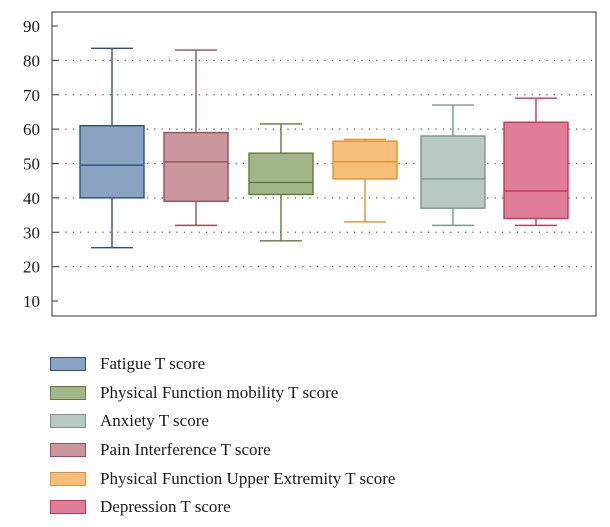 Image resolution: width=610 pixels, height=527 pixels. Describe the element at coordinates (31, 198) in the screenshot. I see `y-tick-label: 40` at that location.